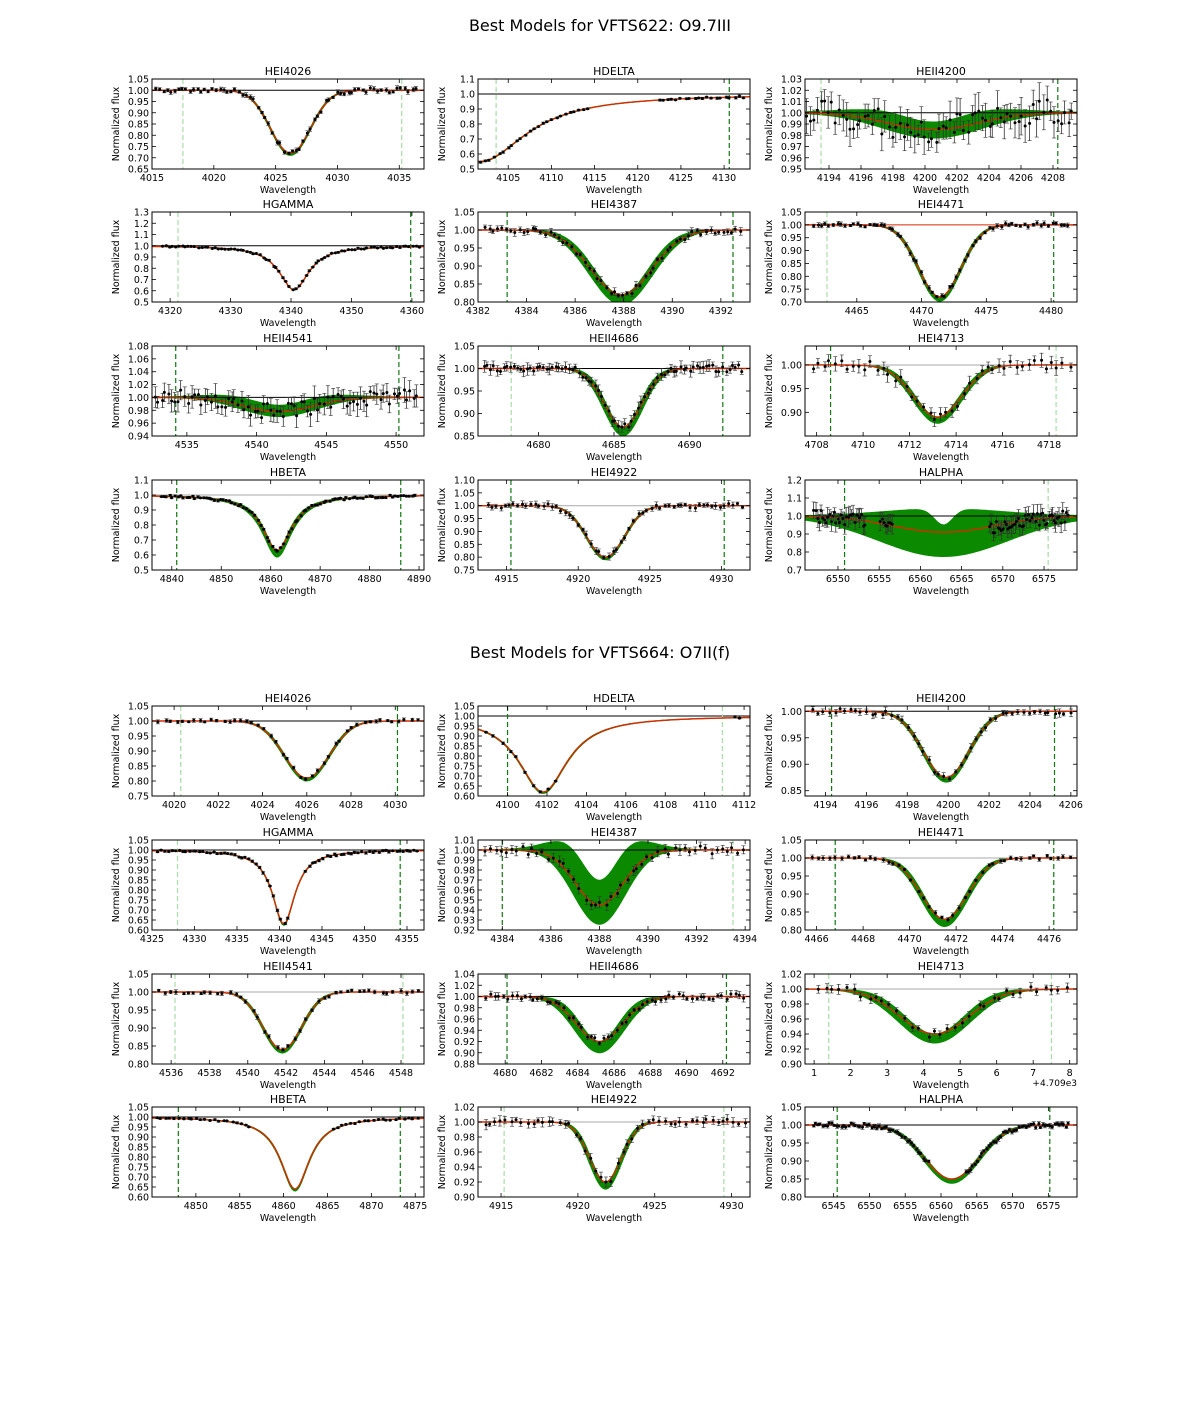 The image size is (1200, 1408). What do you see at coordinates (638, 178) in the screenshot?
I see `x-tick-label: 4120` at bounding box center [638, 178].